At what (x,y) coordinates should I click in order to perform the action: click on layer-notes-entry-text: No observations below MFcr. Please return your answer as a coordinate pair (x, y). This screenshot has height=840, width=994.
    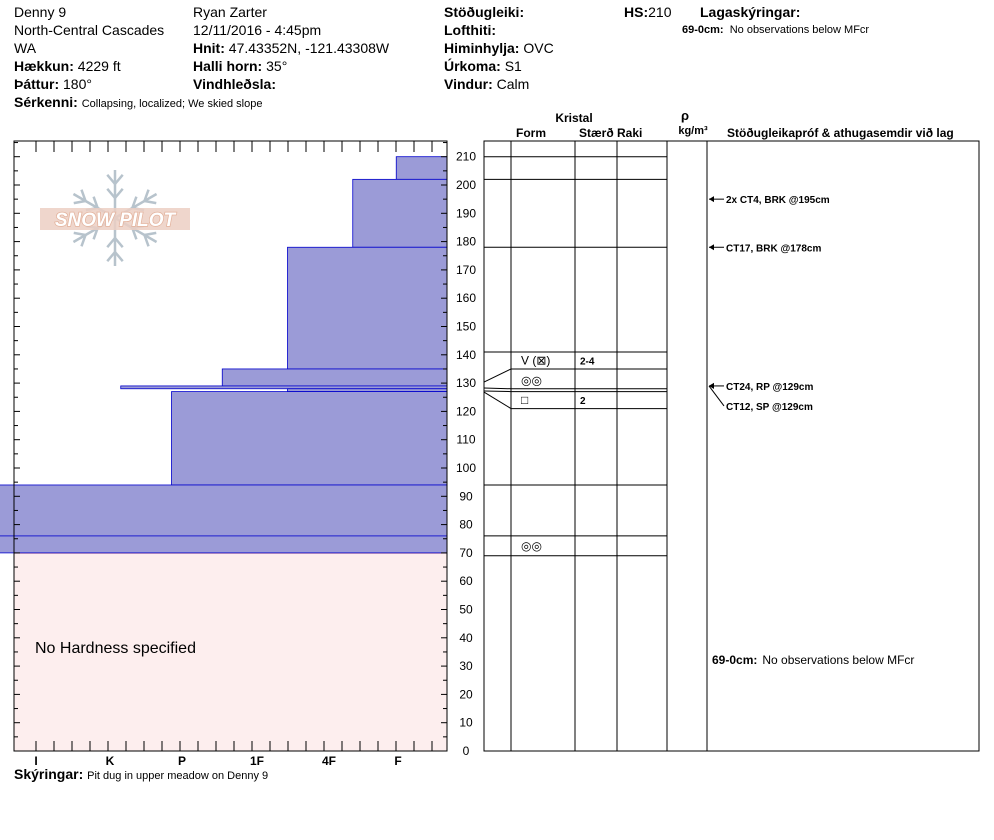
    Looking at the image, I should click on (799, 30).